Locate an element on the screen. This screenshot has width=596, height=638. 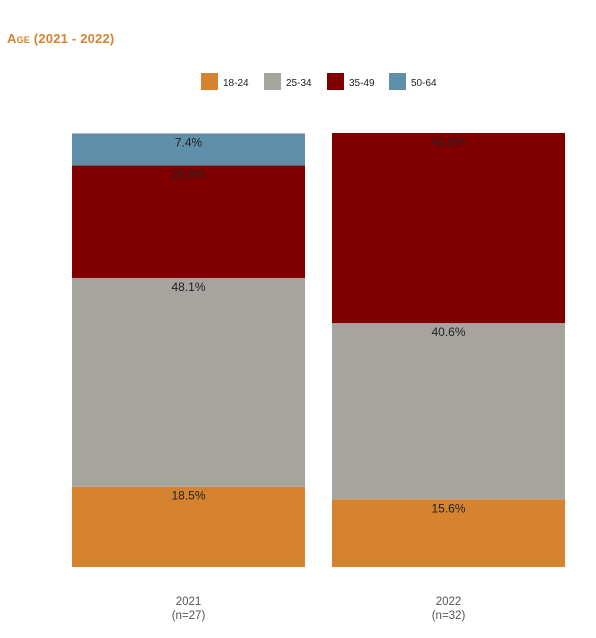
data-label-2022-18-24: 15.6% is located at coordinates (448, 508).